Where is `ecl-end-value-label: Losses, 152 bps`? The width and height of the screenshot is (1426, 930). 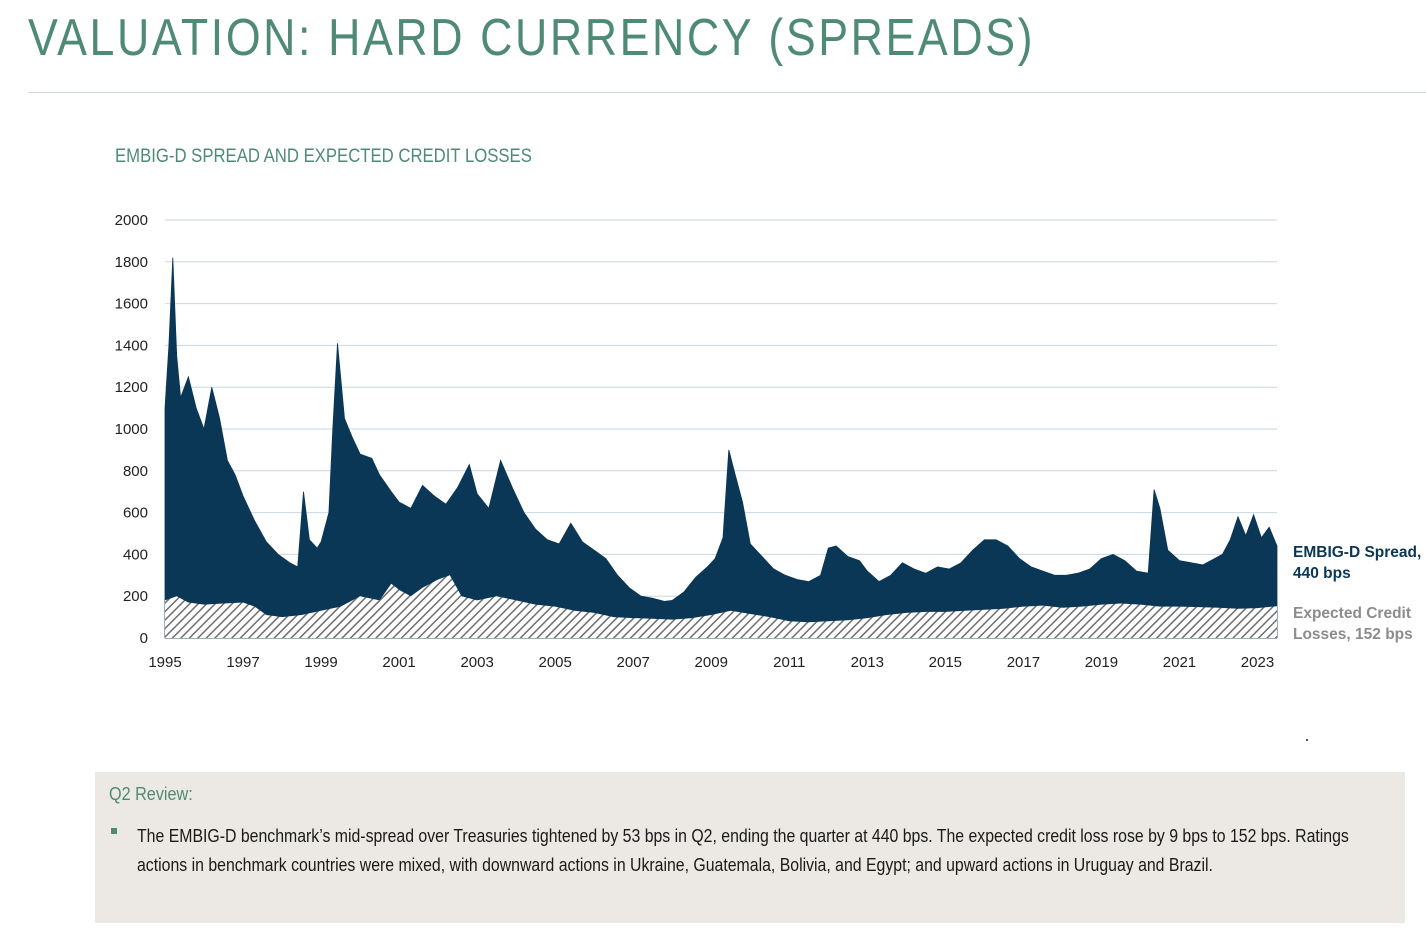 ecl-end-value-label: Losses, 152 bps is located at coordinates (1353, 634).